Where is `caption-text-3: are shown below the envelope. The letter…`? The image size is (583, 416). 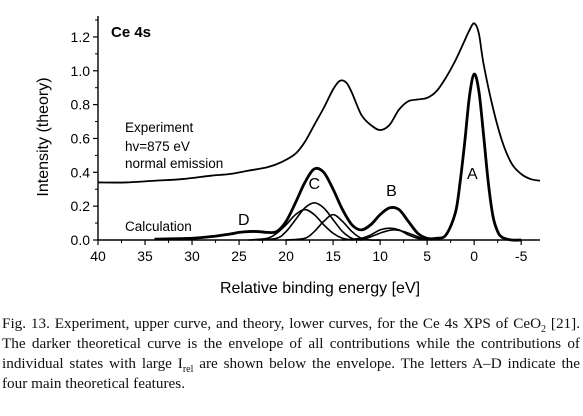
caption-text-3: are shown below the envelope. The letter… is located at coordinates (291, 373).